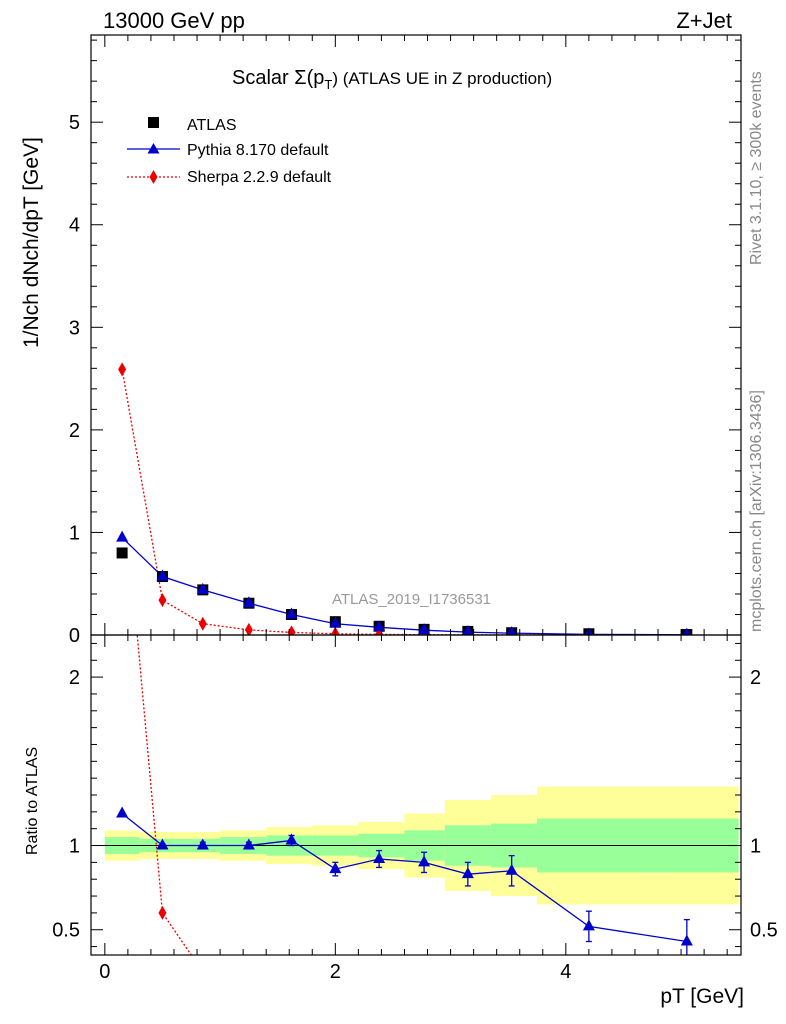  What do you see at coordinates (66, 931) in the screenshot?
I see `ratio-y-tick-label: 0.5` at bounding box center [66, 931].